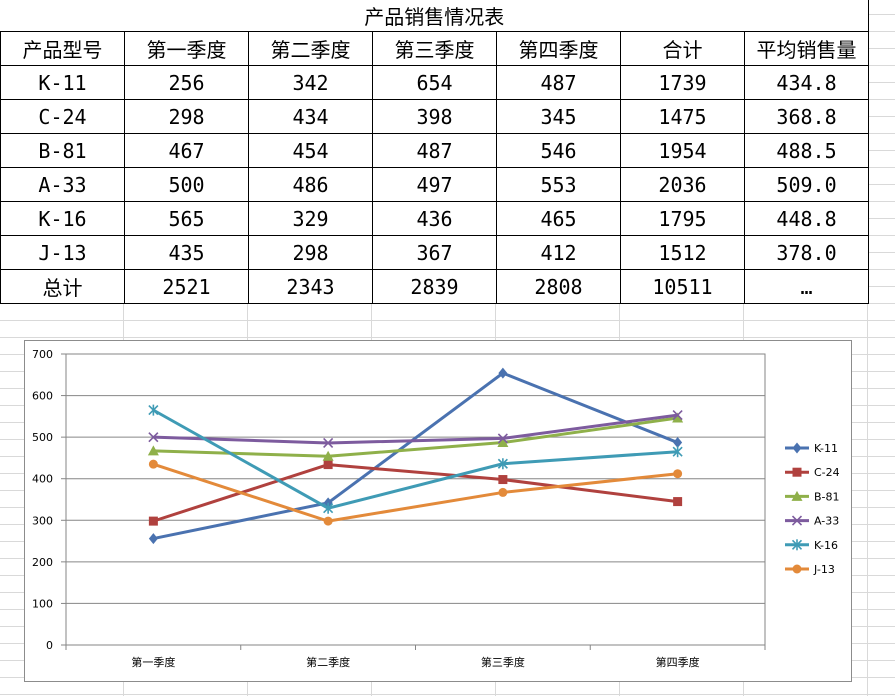 This screenshot has height=696, width=895. What do you see at coordinates (682, 184) in the screenshot?
I see `value-cell: 2036` at bounding box center [682, 184].